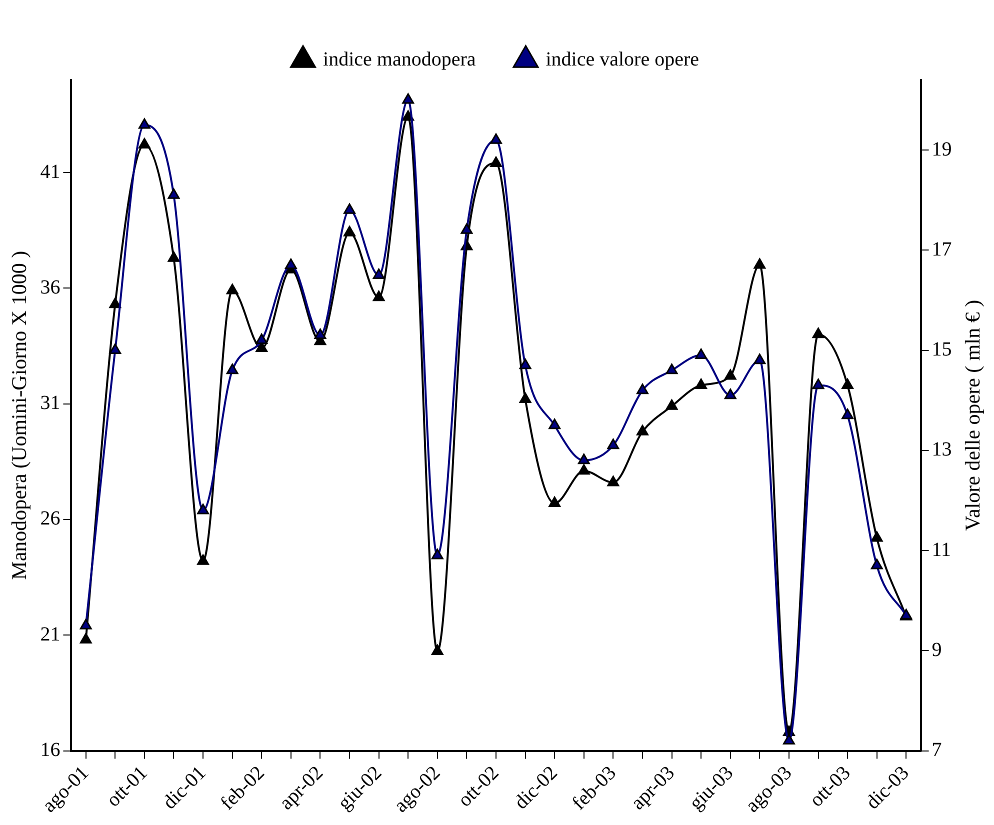 Image resolution: width=994 pixels, height=825 pixels. I want to click on y-tick-label: 21, so click(50, 634).